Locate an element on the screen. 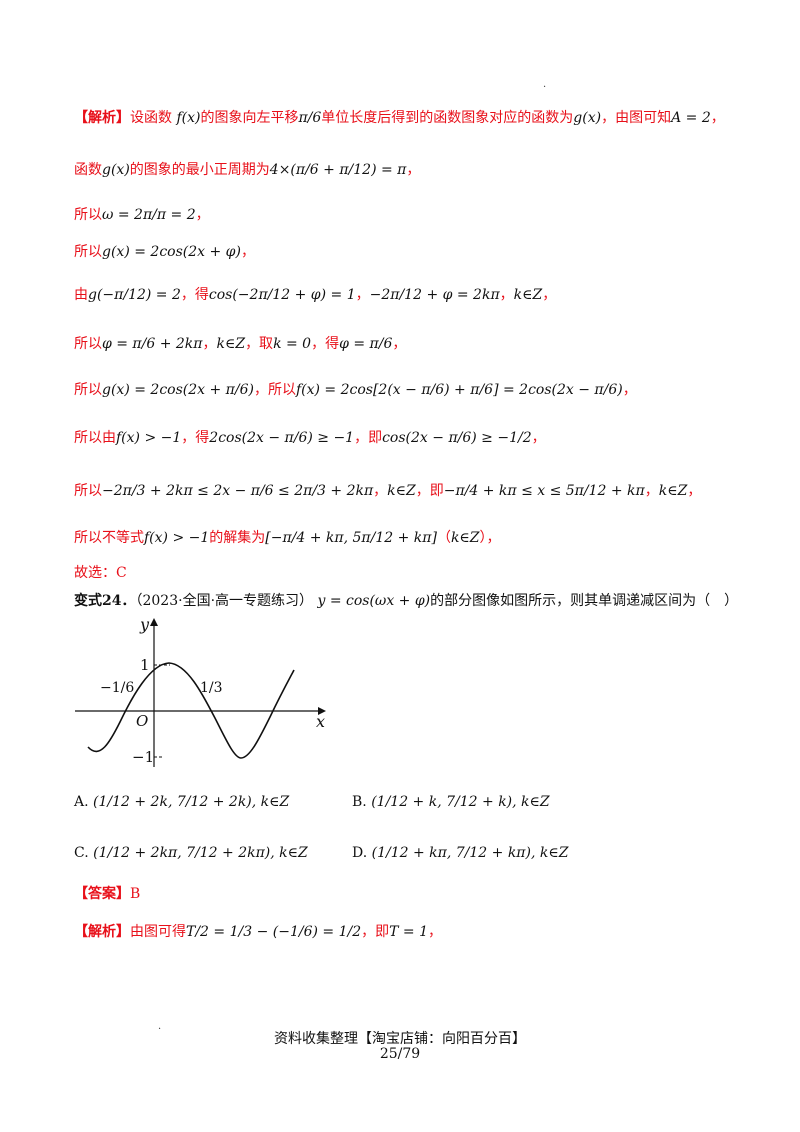 The image size is (800, 1132). option-math: (1/12 + 2k, 7/12 + 2k), k∈Z is located at coordinates (191, 802).